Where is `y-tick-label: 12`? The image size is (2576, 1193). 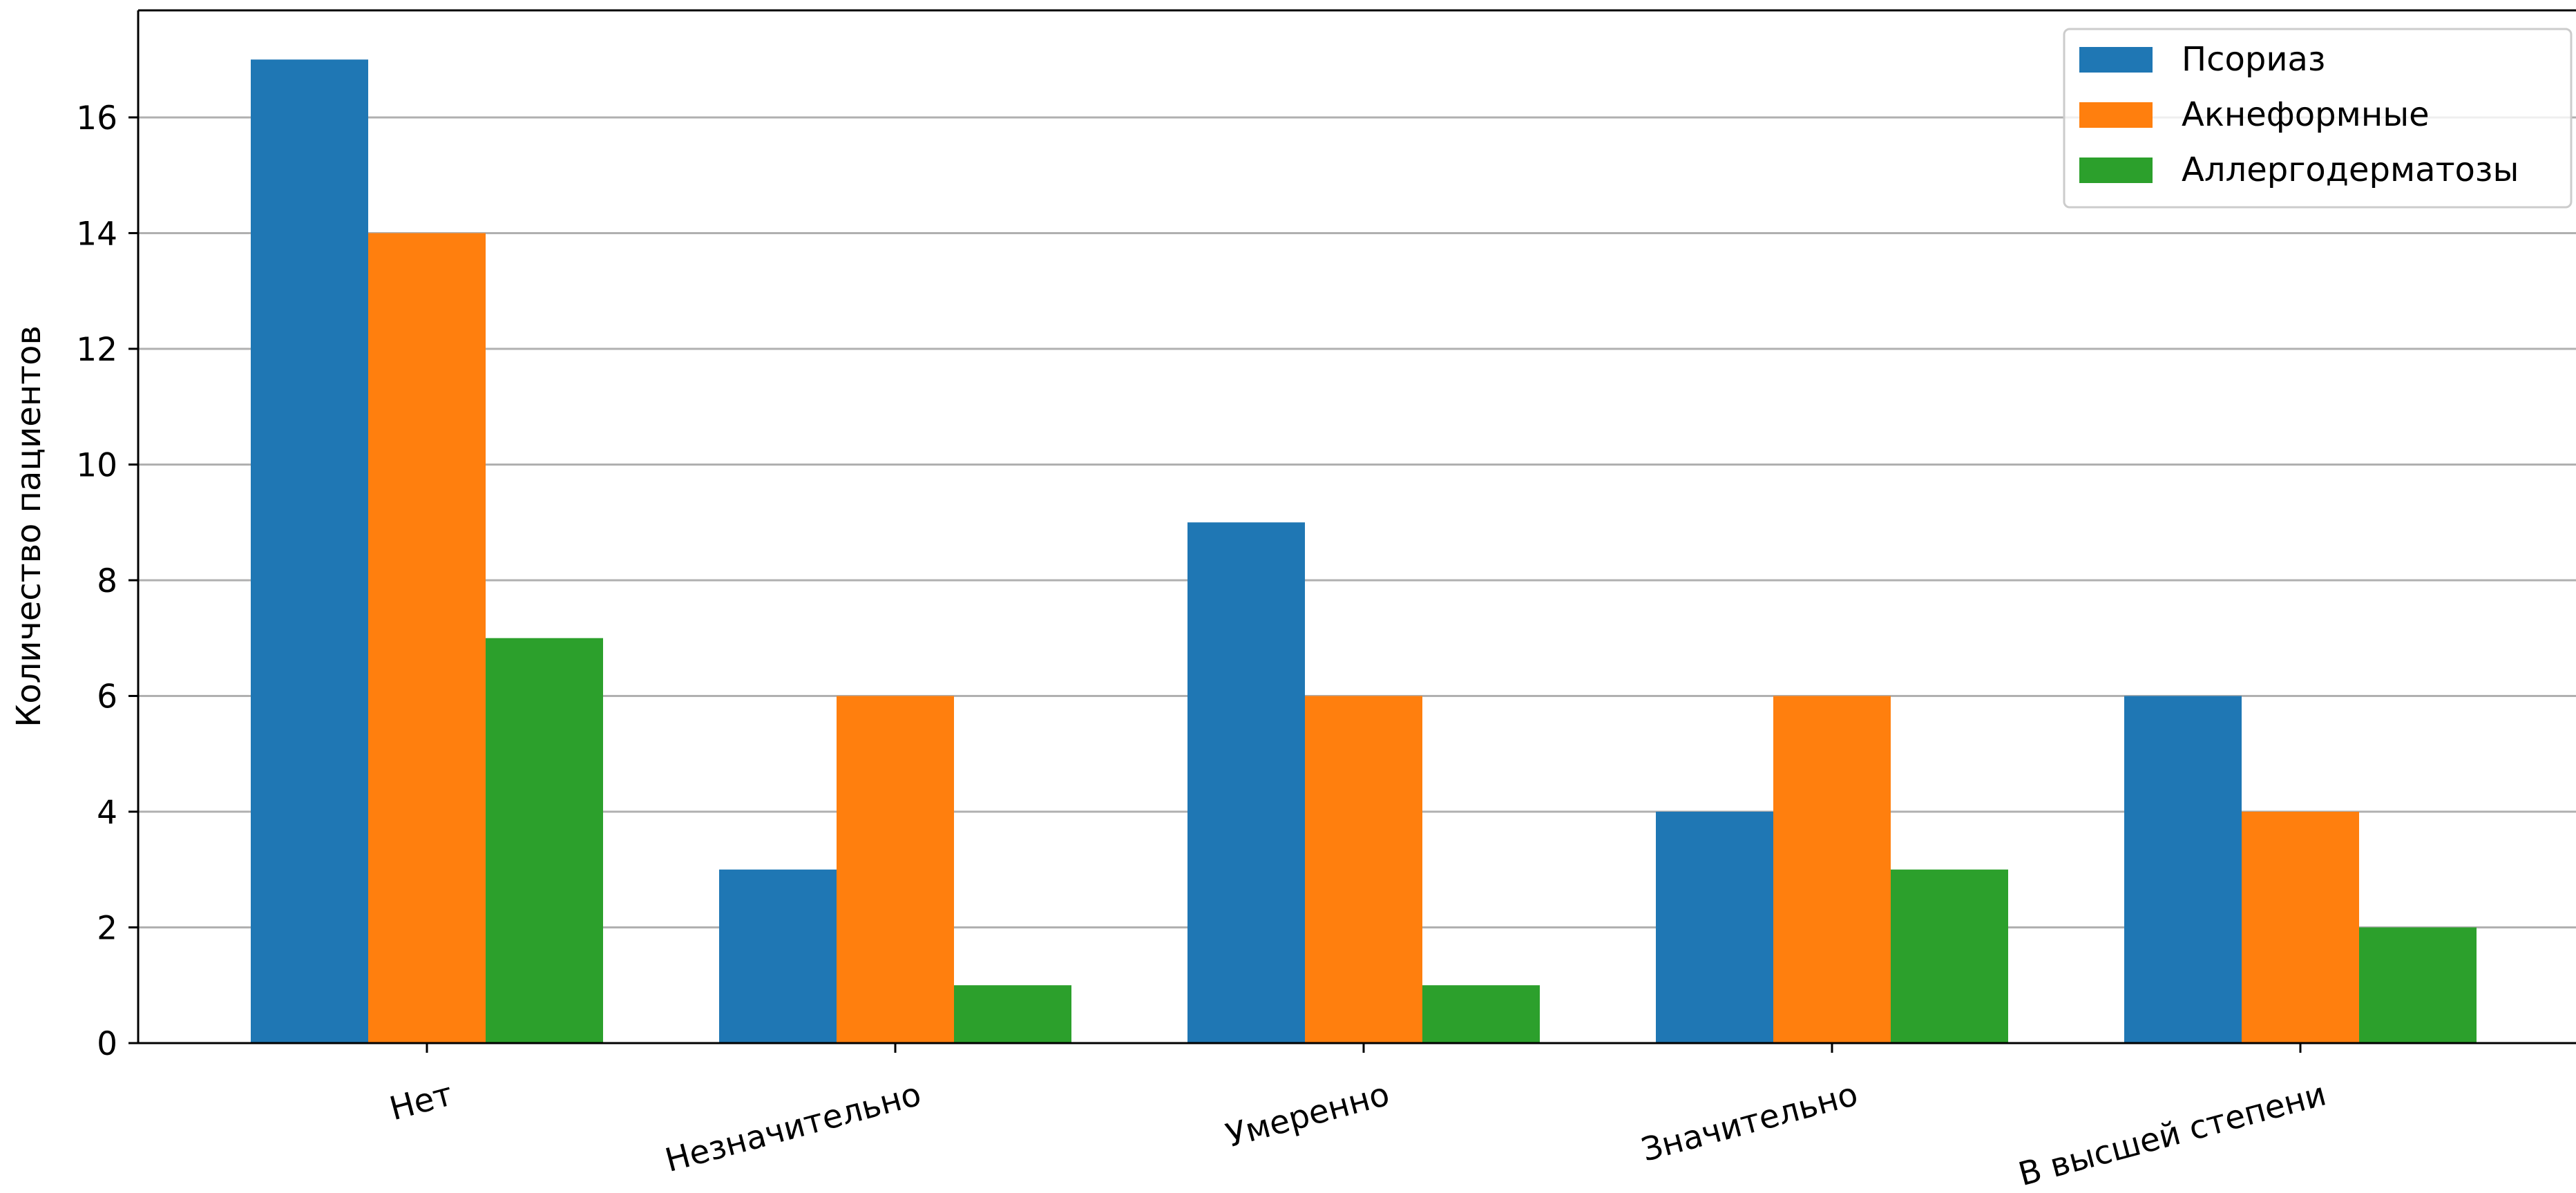 y-tick-label: 12 is located at coordinates (97, 350).